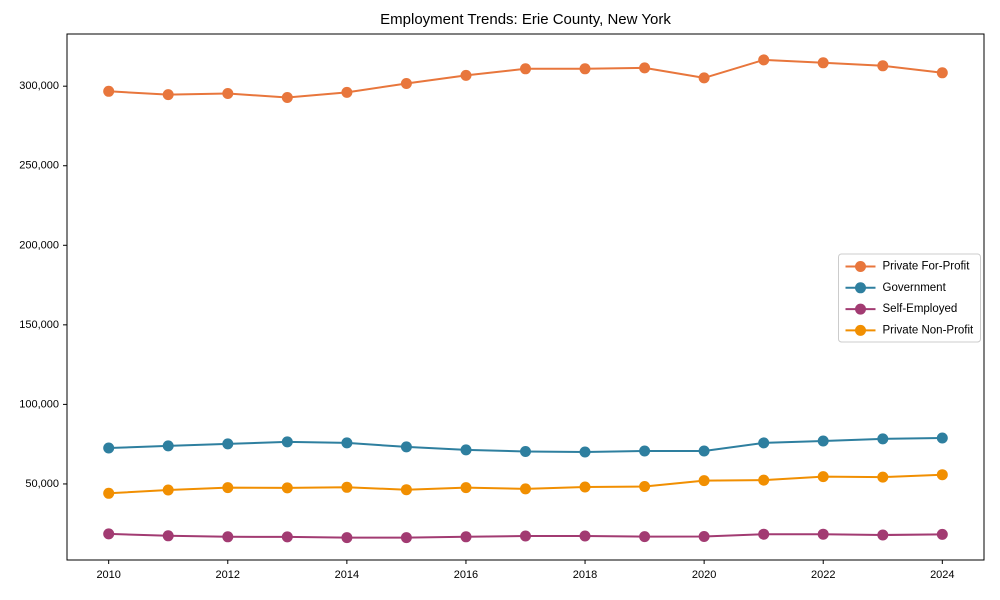 The height and width of the screenshot is (600, 1000). What do you see at coordinates (39, 404) in the screenshot?
I see `y-tick-label: 100,000` at bounding box center [39, 404].